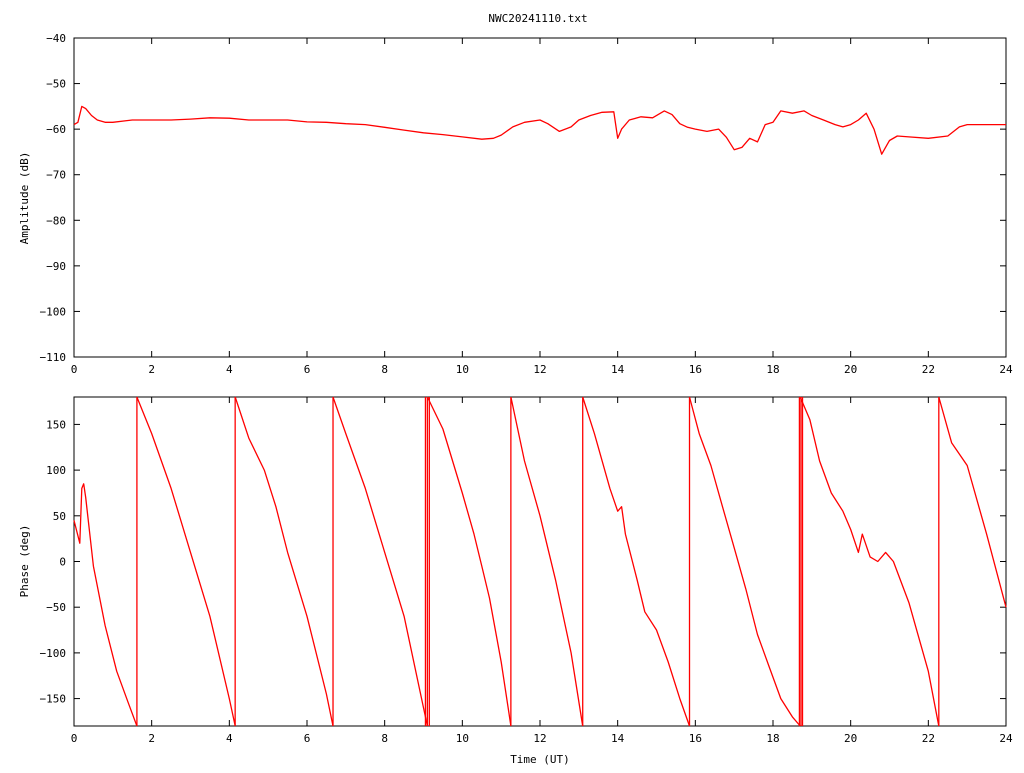 The width and height of the screenshot is (1024, 773). Describe the element at coordinates (56, 266) in the screenshot. I see `amplitude-ytick-label: −90` at that location.